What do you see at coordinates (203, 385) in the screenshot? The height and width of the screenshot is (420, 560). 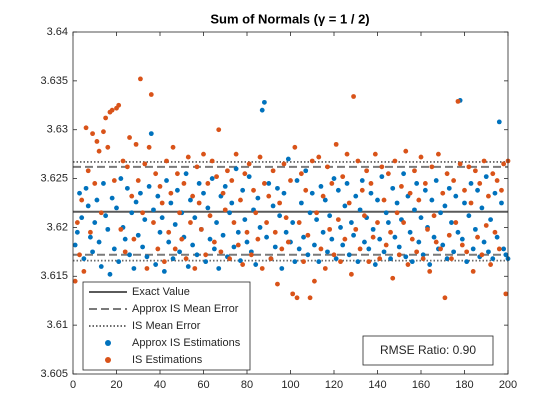 I see `x-tick-label: 60` at bounding box center [203, 385].